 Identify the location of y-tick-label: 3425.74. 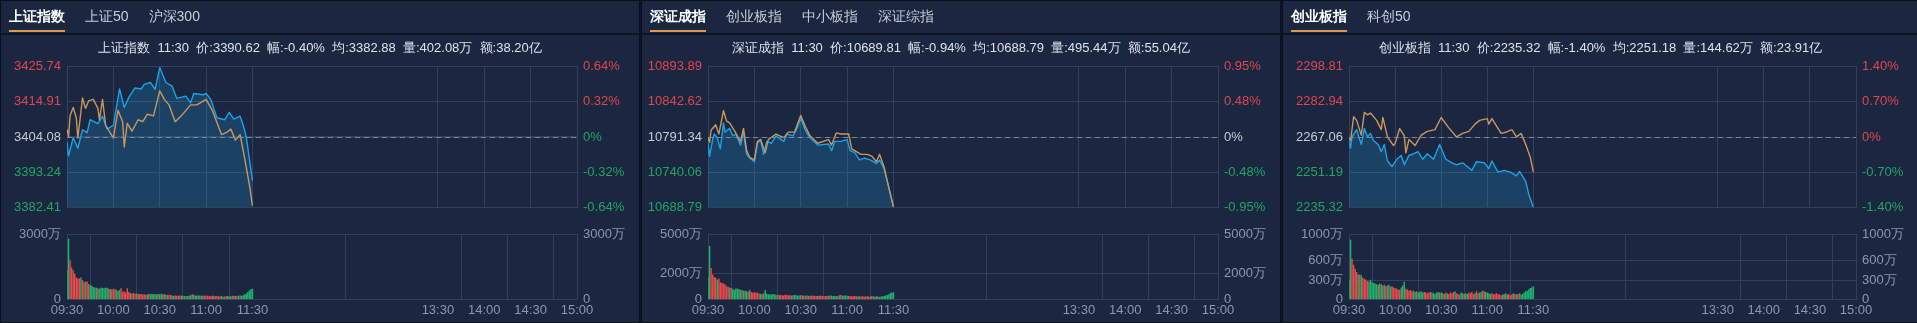
(37, 66).